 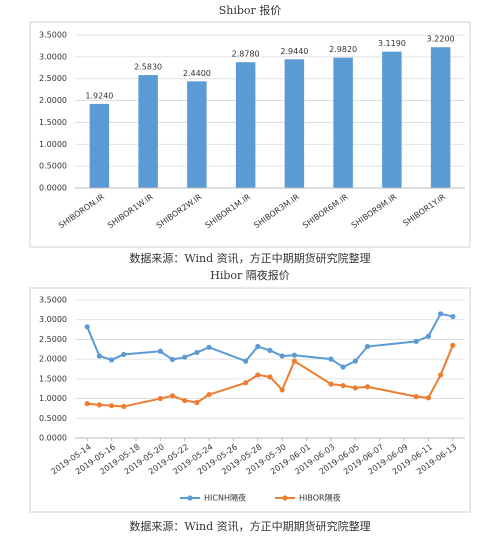 What do you see at coordinates (197, 73) in the screenshot?
I see `value-label: 2.4400` at bounding box center [197, 73].